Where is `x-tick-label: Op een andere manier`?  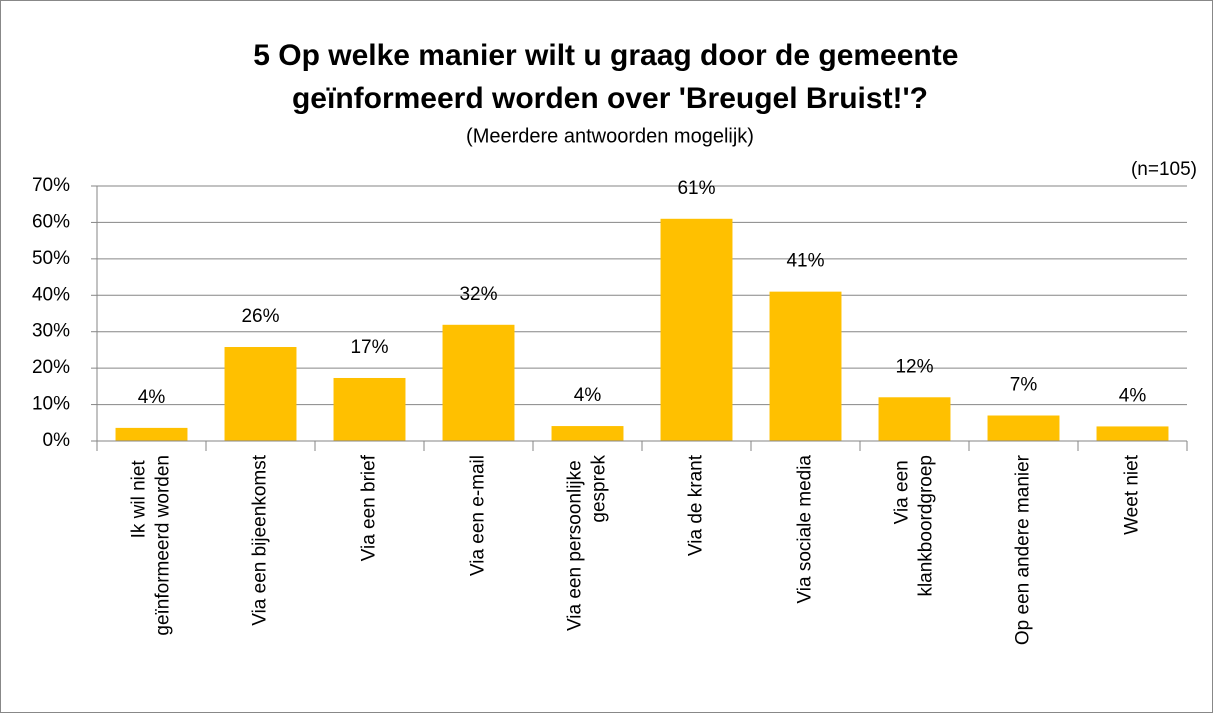
x-tick-label: Op een andere manier is located at coordinates (1023, 549).